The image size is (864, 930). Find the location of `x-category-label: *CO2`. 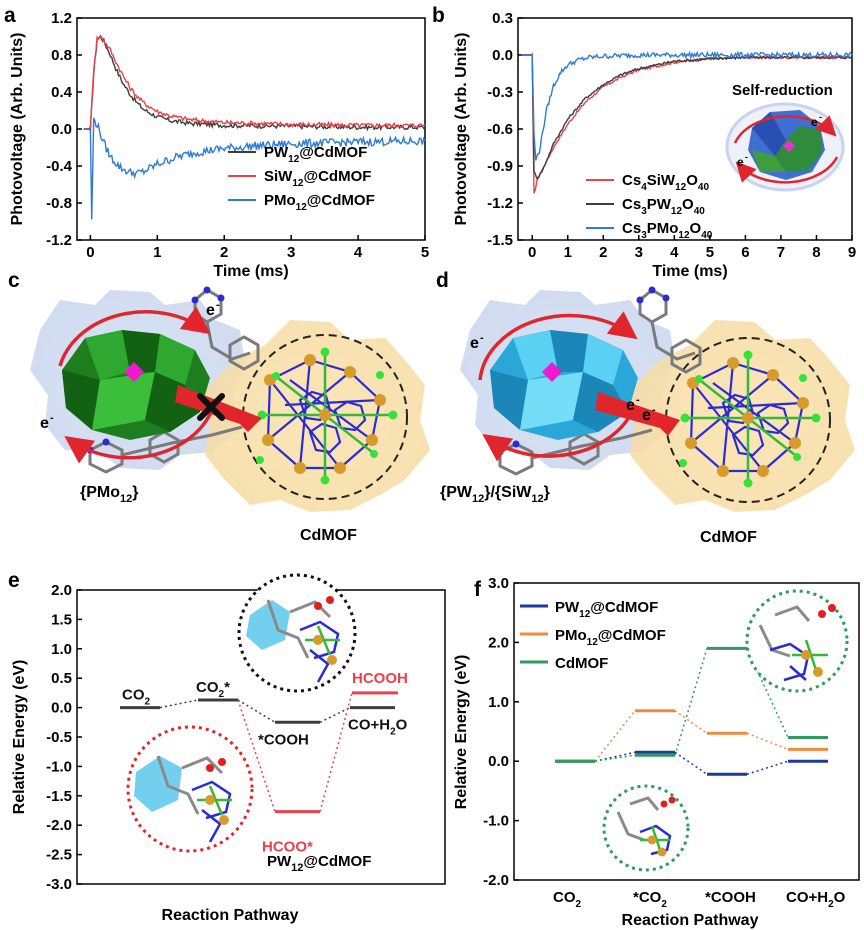

x-category-label: *CO2 is located at coordinates (650, 899).